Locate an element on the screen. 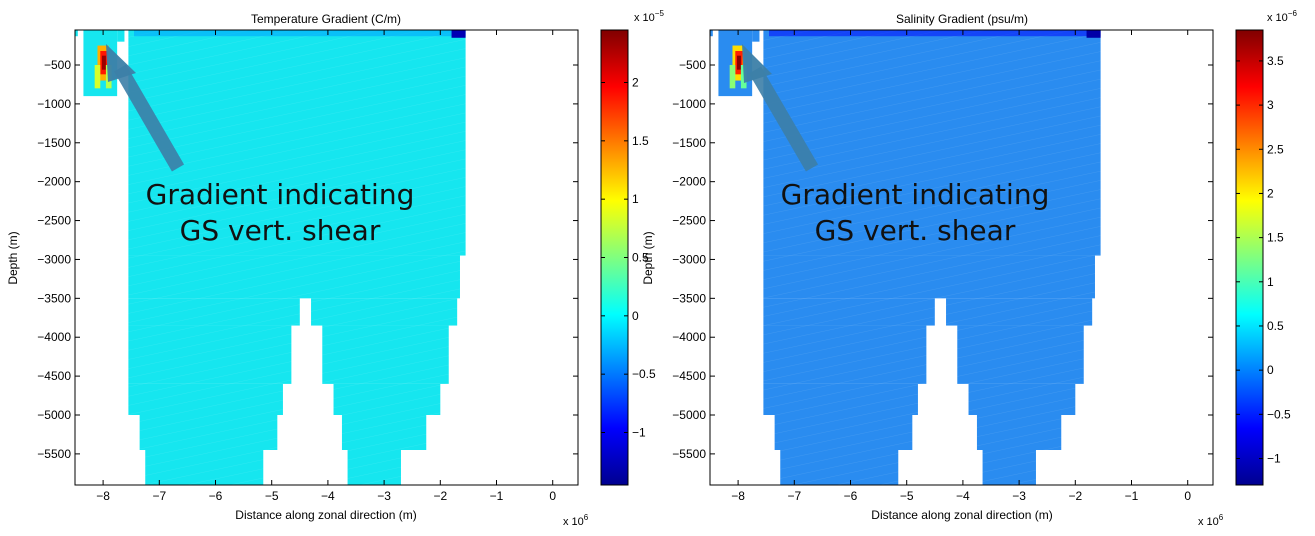  surface-layer is located at coordinates (300, 33).